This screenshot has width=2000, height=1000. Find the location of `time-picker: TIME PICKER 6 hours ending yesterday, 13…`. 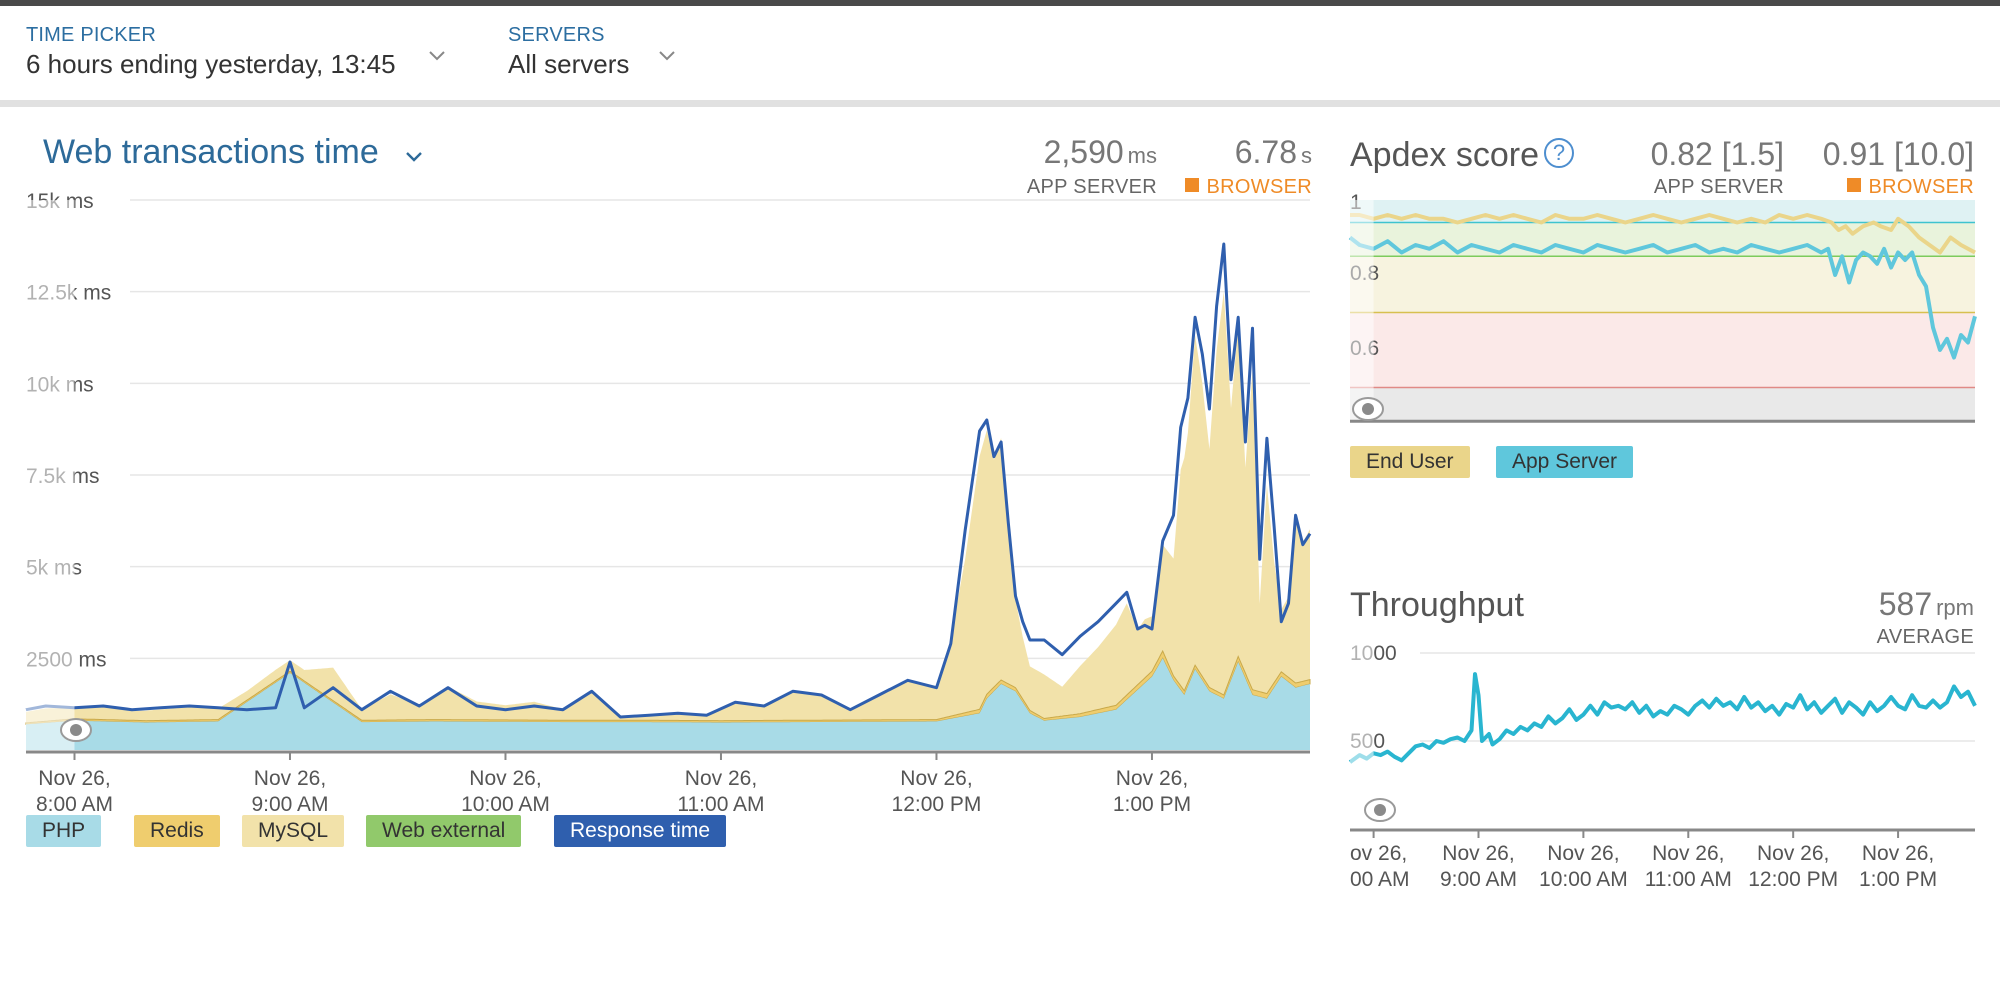

time-picker: TIME PICKER 6 hours ending yesterday, 13… is located at coordinates (211, 52).